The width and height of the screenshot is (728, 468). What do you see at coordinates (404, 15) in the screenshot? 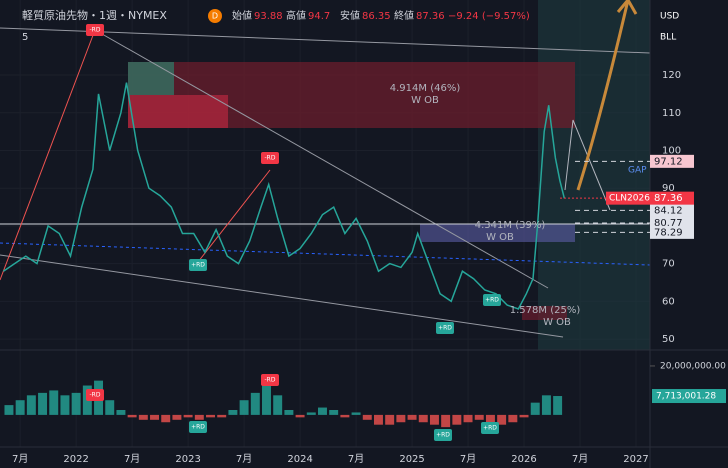
I see `ohlc-name: 終値` at bounding box center [404, 15].